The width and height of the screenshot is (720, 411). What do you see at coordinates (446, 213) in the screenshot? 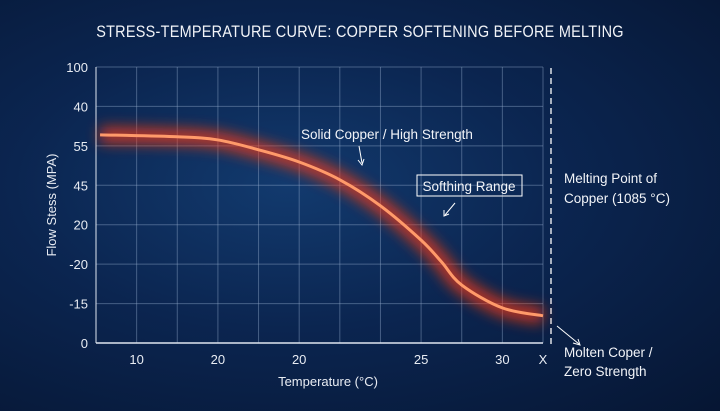
I see `arrow-head-softening` at bounding box center [446, 213].